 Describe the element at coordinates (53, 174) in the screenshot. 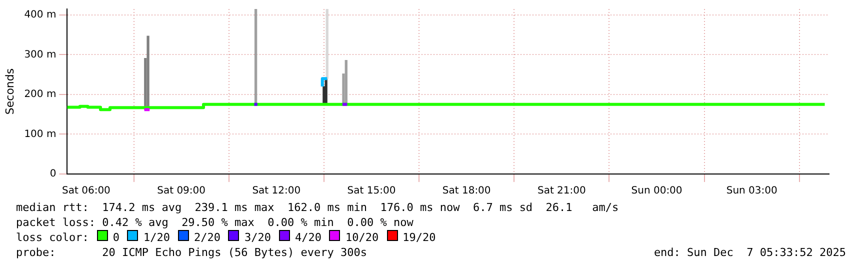

I see `y-tick-label: 0` at that location.